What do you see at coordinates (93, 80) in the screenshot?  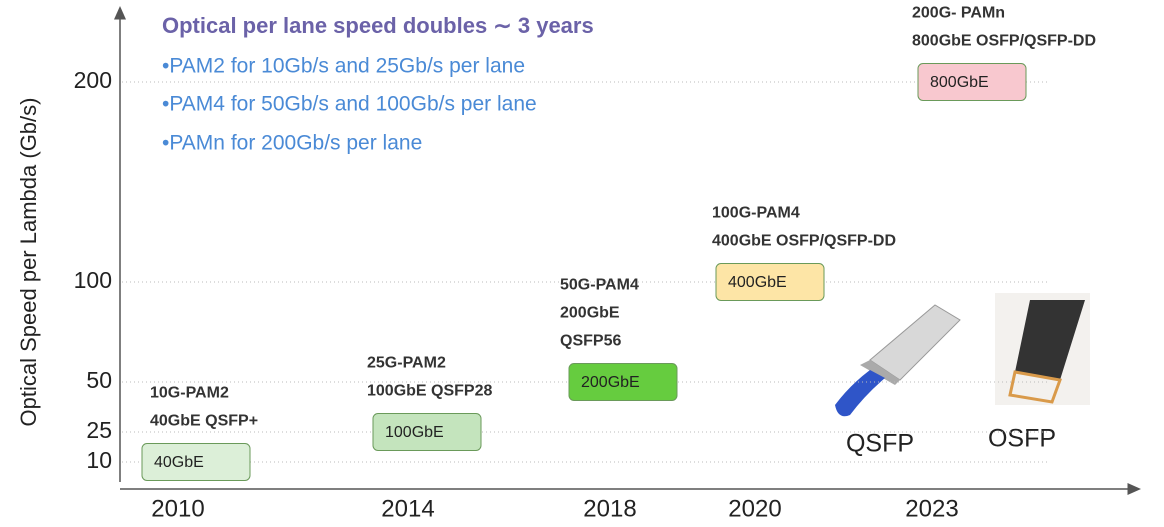 I see `y-tick-label: 200` at bounding box center [93, 80].